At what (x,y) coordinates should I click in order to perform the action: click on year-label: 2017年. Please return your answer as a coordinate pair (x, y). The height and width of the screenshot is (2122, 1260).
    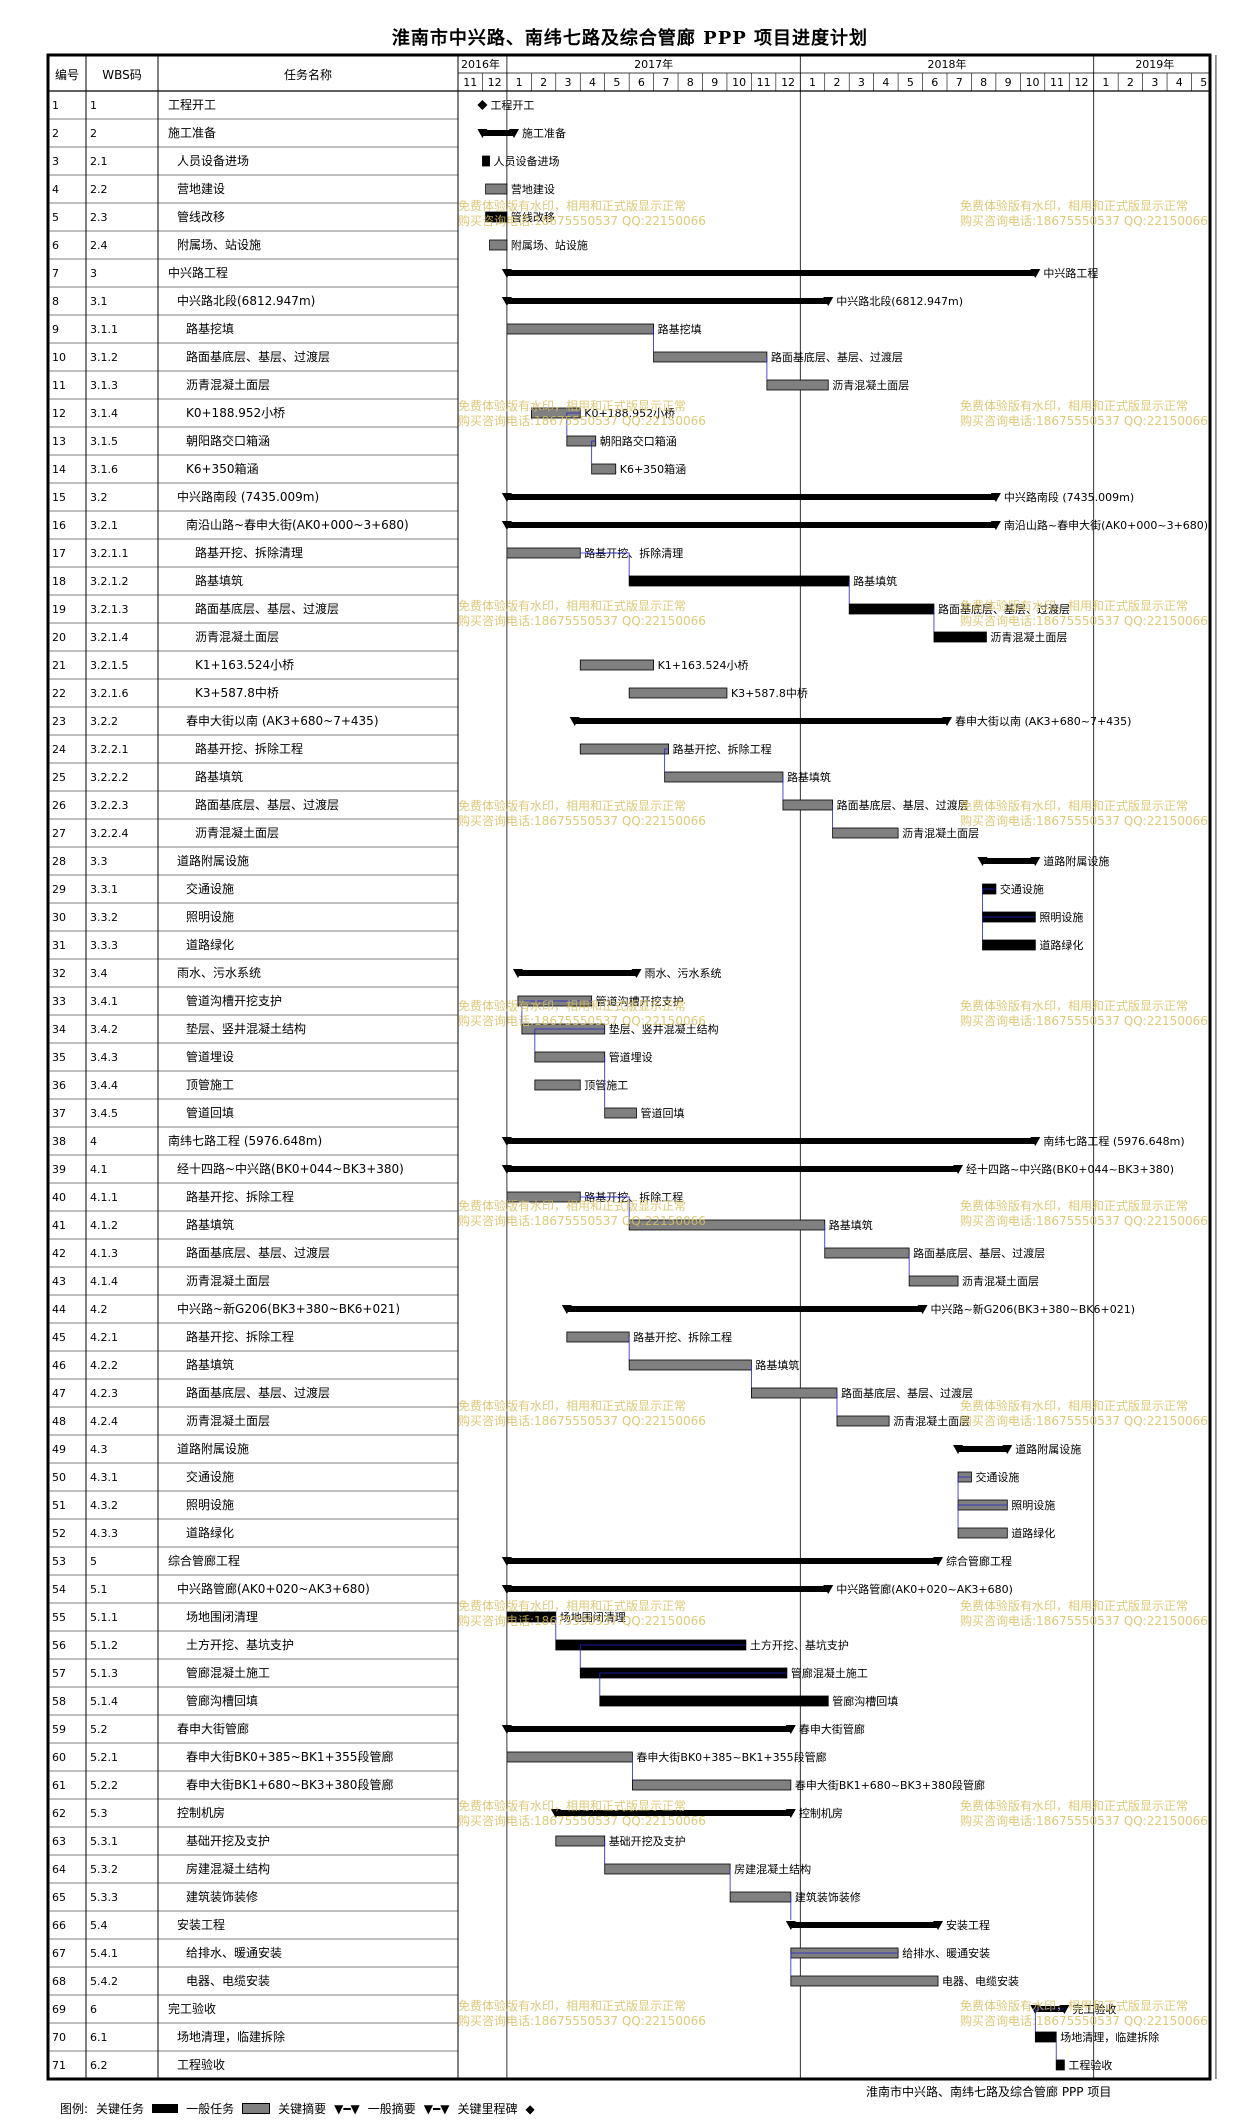
    Looking at the image, I should click on (653, 64).